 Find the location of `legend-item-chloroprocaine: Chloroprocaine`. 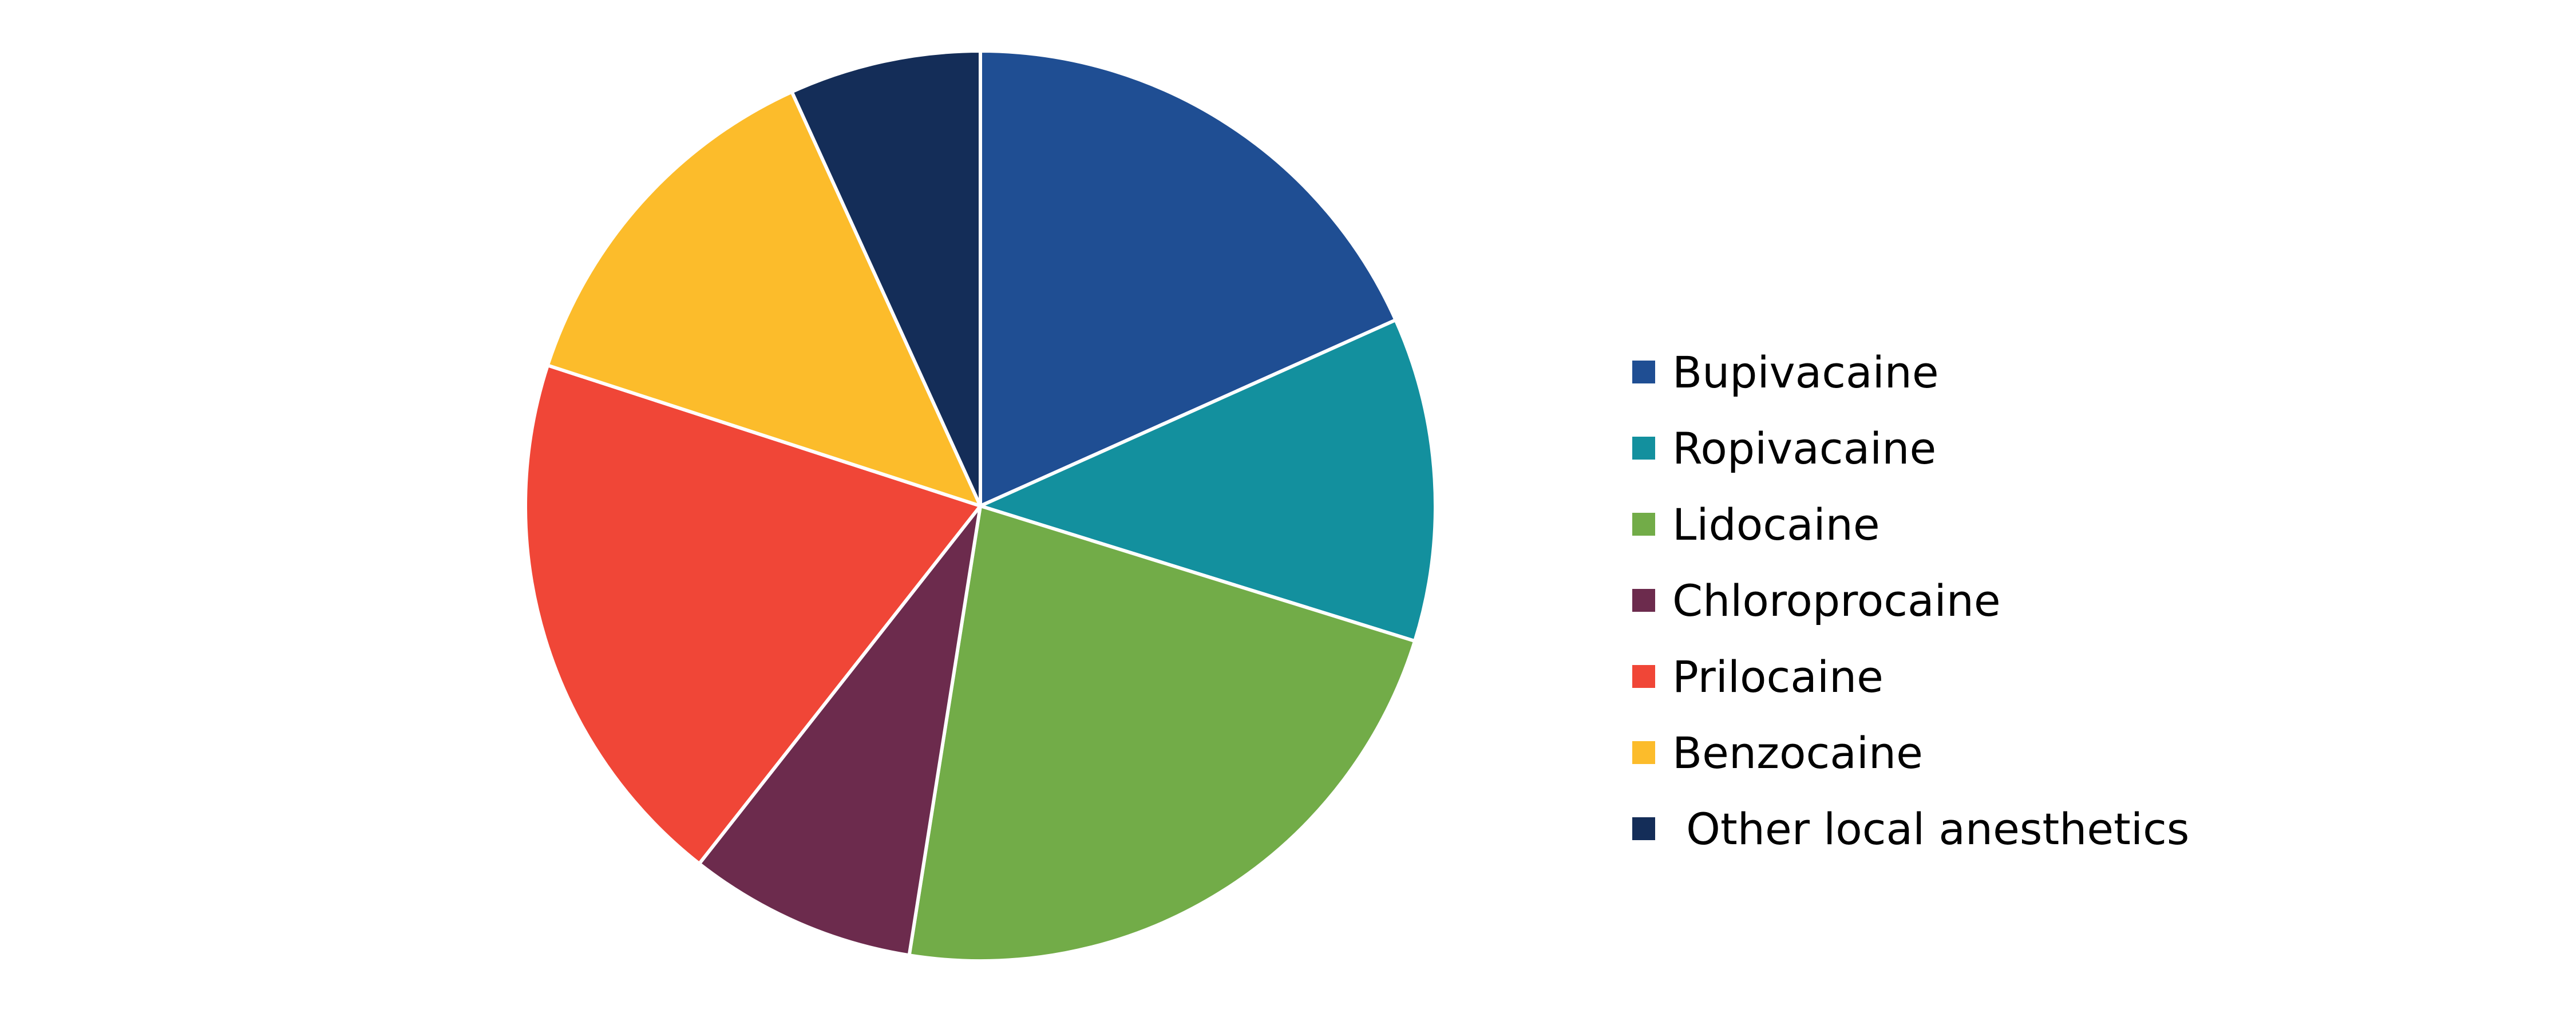

legend-item-chloroprocaine: Chloroprocaine is located at coordinates (1816, 600).